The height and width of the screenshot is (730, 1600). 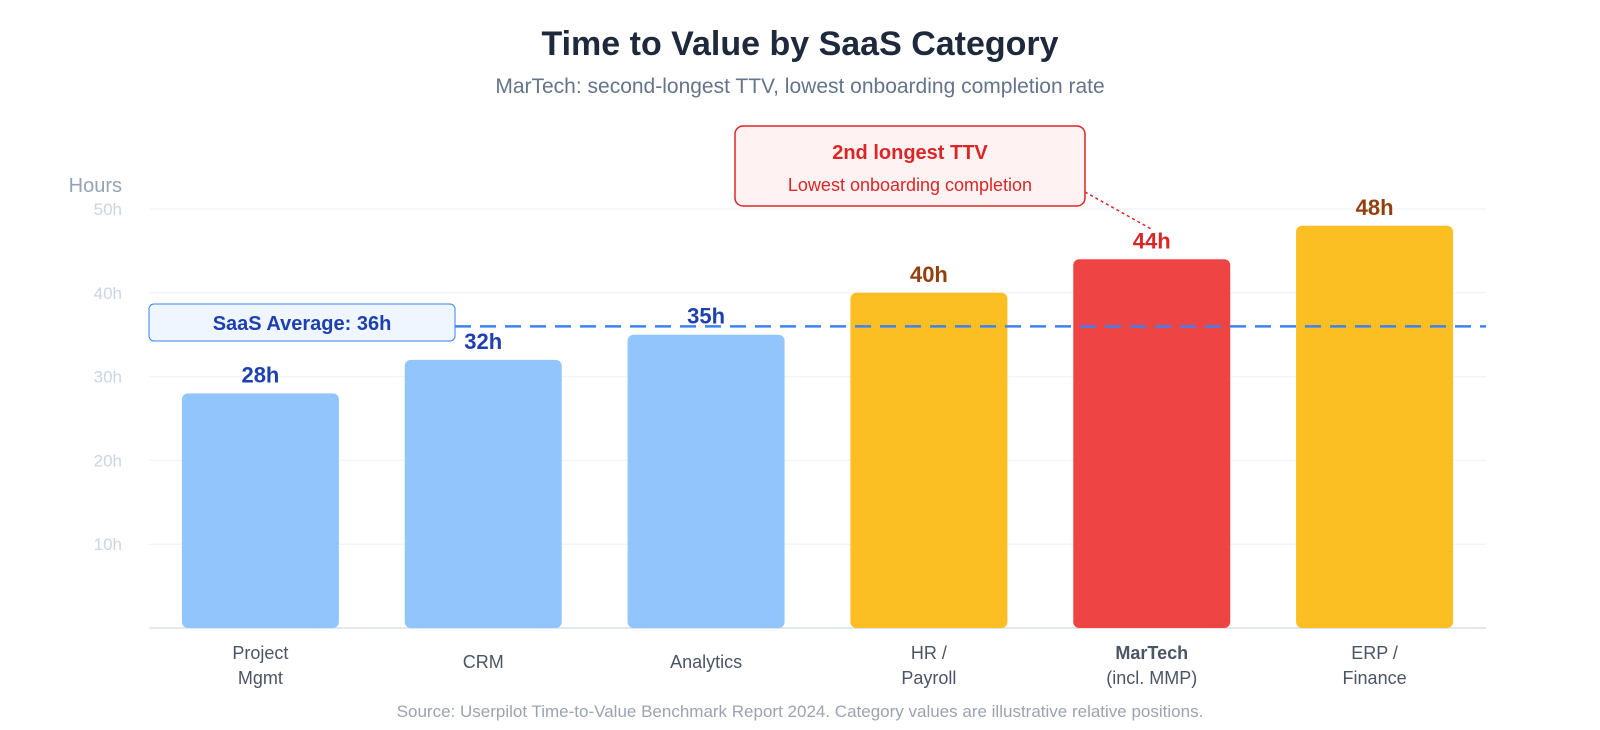 I want to click on value-label: 35h, so click(x=706, y=316).